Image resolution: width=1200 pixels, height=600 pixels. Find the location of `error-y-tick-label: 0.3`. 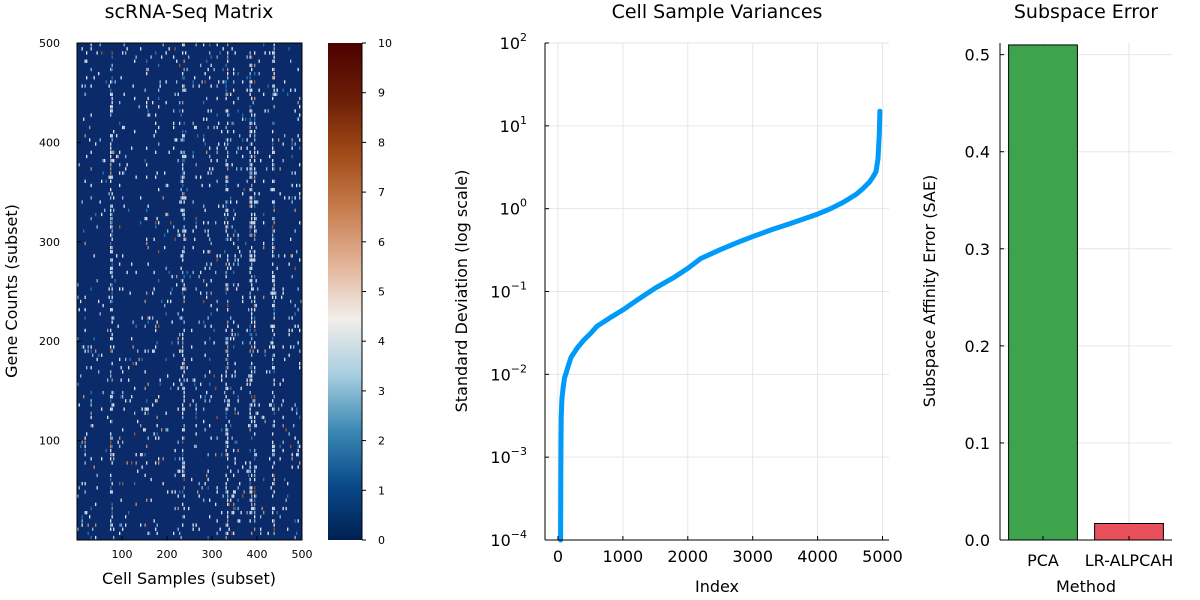

error-y-tick-label: 0.3 is located at coordinates (977, 249).